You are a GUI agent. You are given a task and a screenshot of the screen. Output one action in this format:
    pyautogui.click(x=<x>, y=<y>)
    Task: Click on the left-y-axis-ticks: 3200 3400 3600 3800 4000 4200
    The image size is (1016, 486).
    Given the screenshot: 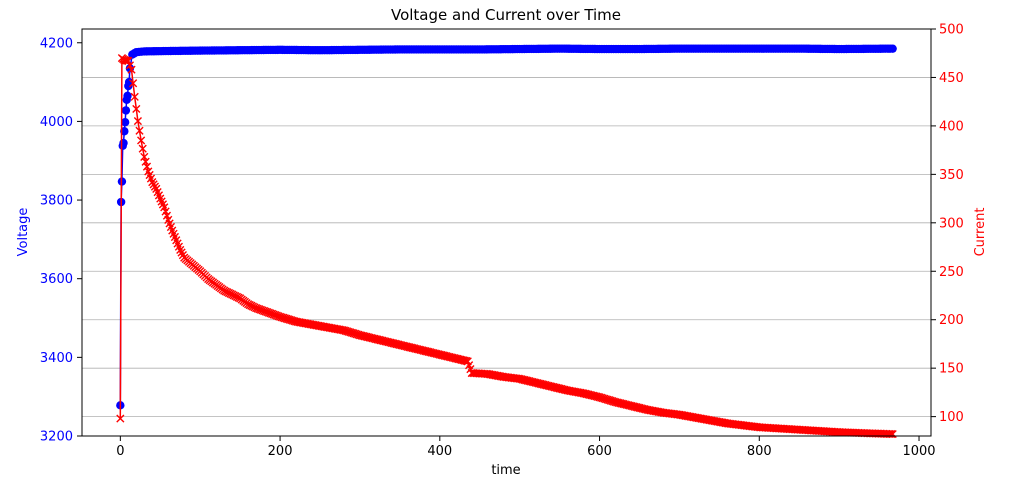 What is the action you would take?
    pyautogui.click(x=61, y=240)
    